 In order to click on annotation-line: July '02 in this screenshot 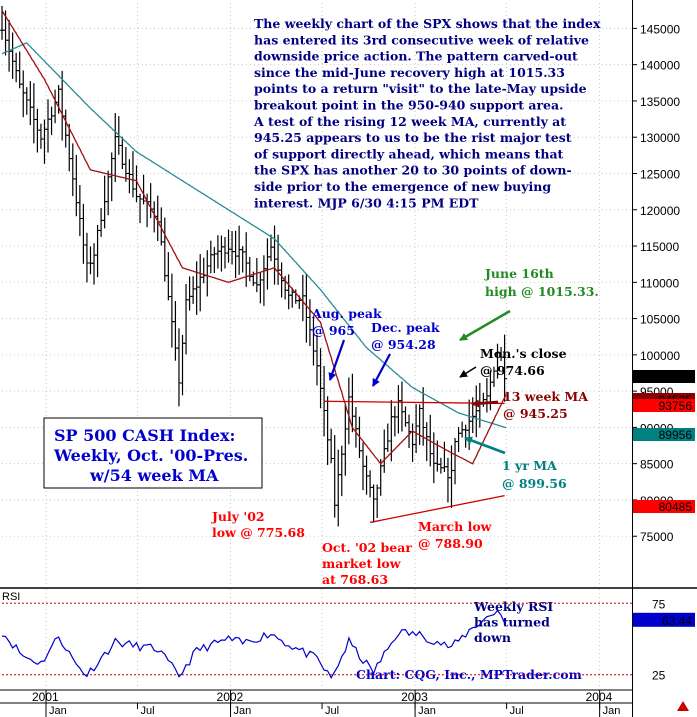, I will do `click(238, 516)`.